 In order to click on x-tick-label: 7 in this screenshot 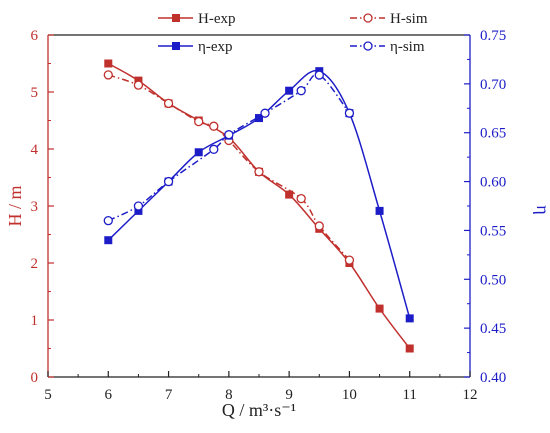, I will do `click(169, 395)`.